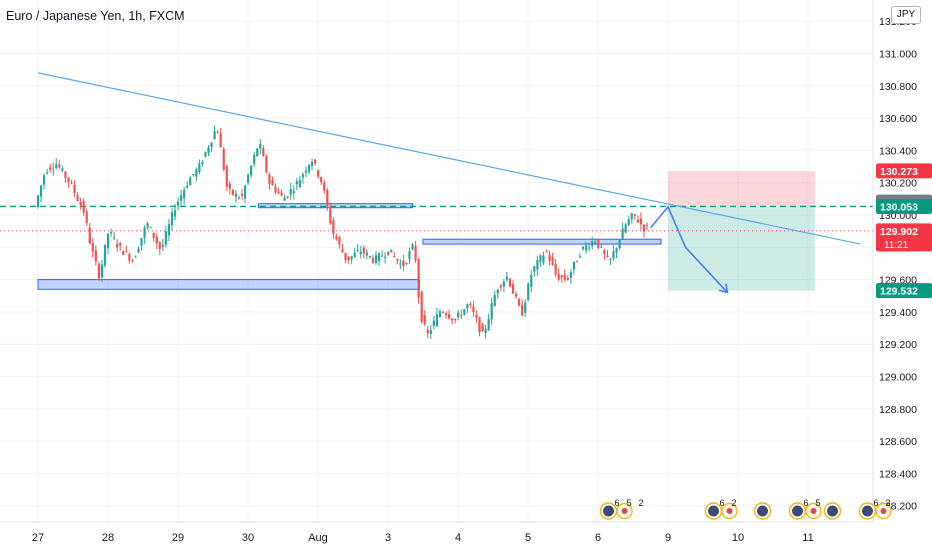 This screenshot has height=550, width=932. I want to click on price-tick-label: 128.600, so click(898, 442).